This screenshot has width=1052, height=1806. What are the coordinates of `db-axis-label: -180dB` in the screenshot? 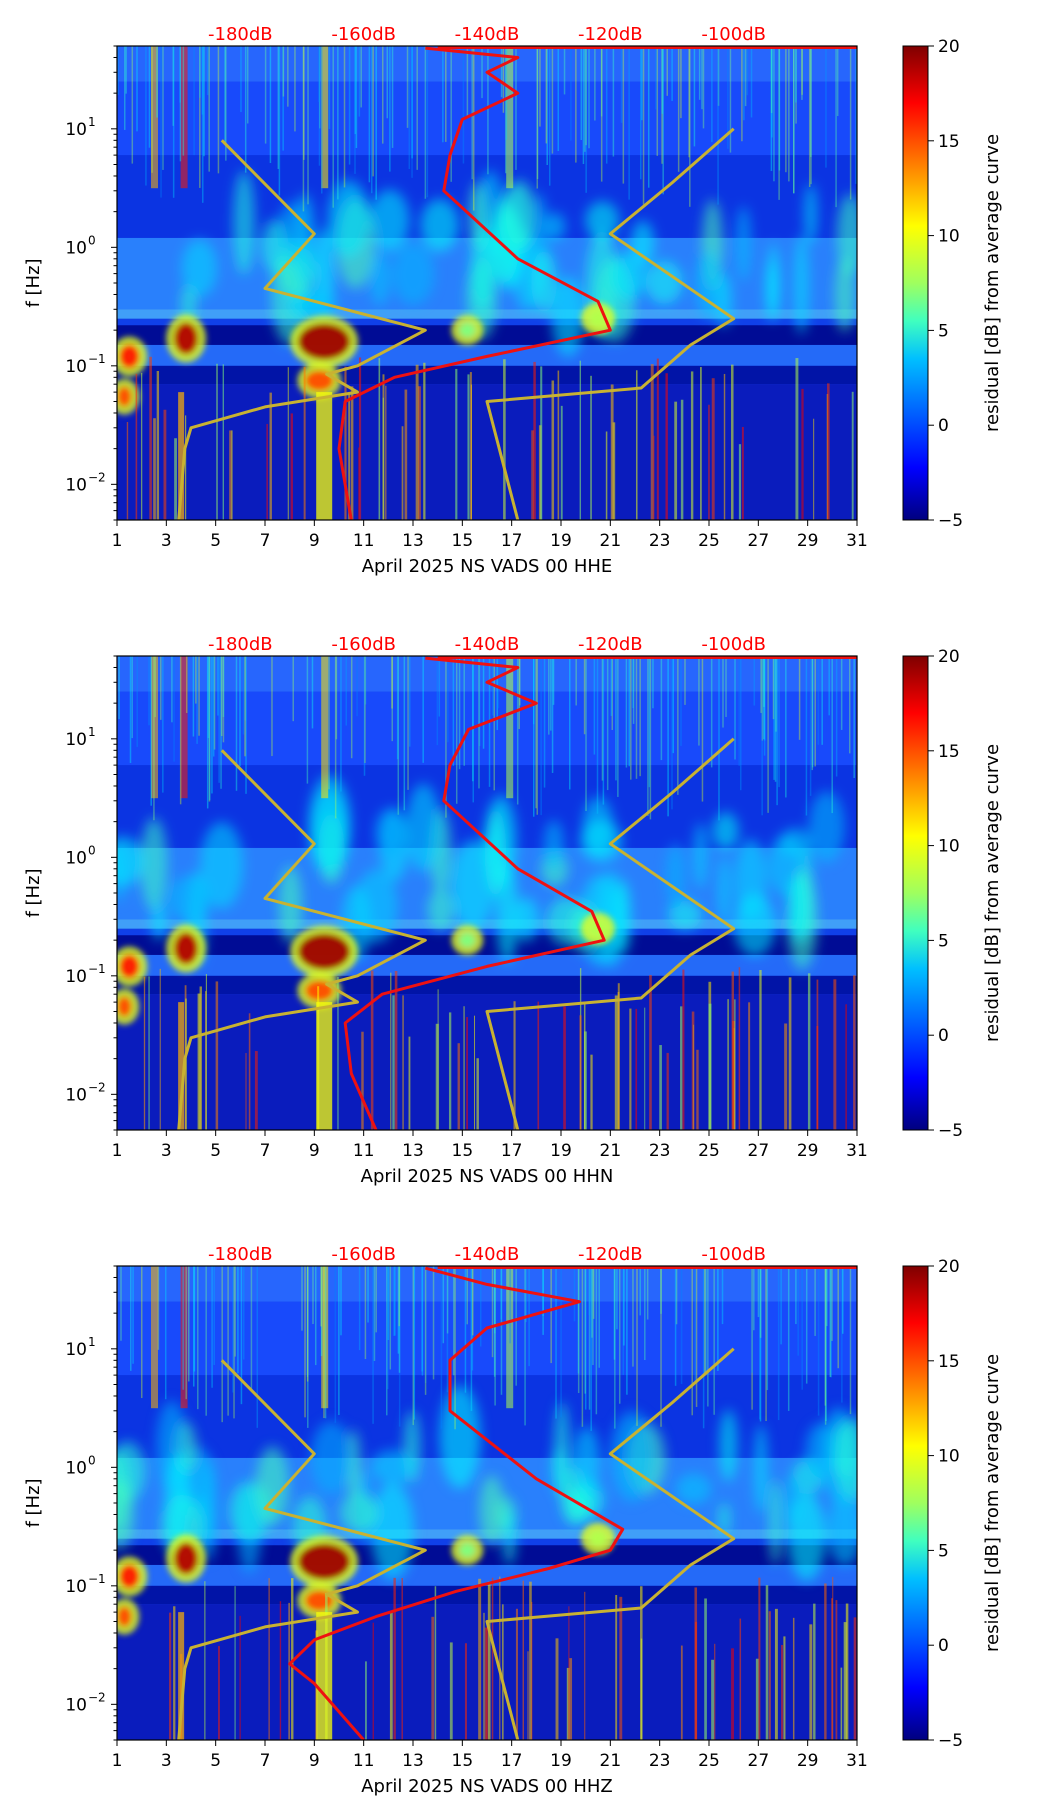 It's located at (240, 34).